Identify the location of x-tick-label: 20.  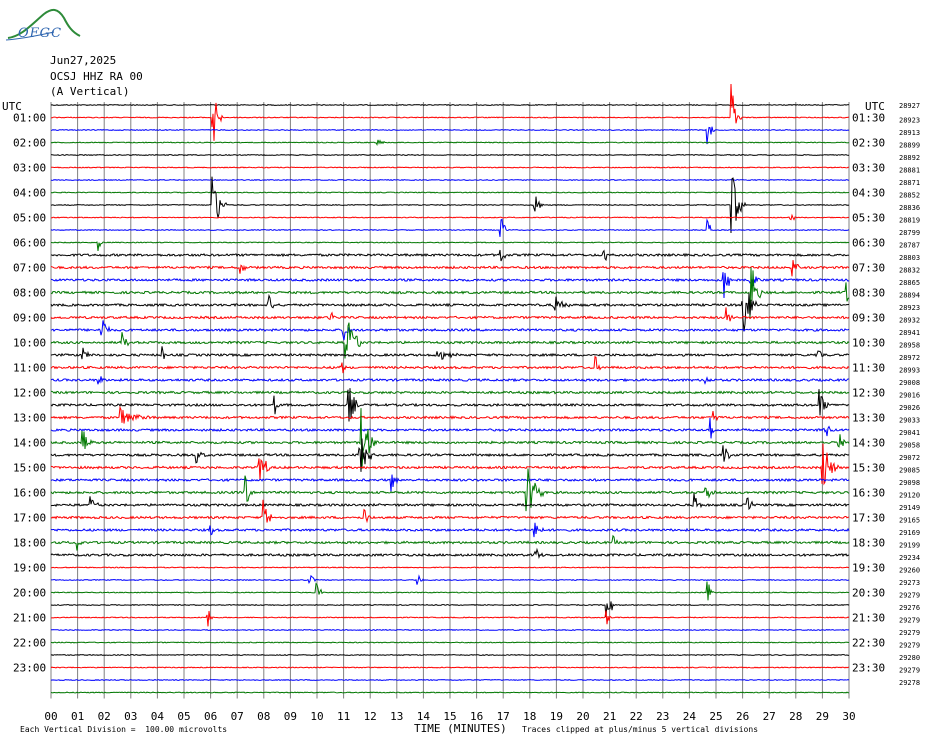
(582, 716).